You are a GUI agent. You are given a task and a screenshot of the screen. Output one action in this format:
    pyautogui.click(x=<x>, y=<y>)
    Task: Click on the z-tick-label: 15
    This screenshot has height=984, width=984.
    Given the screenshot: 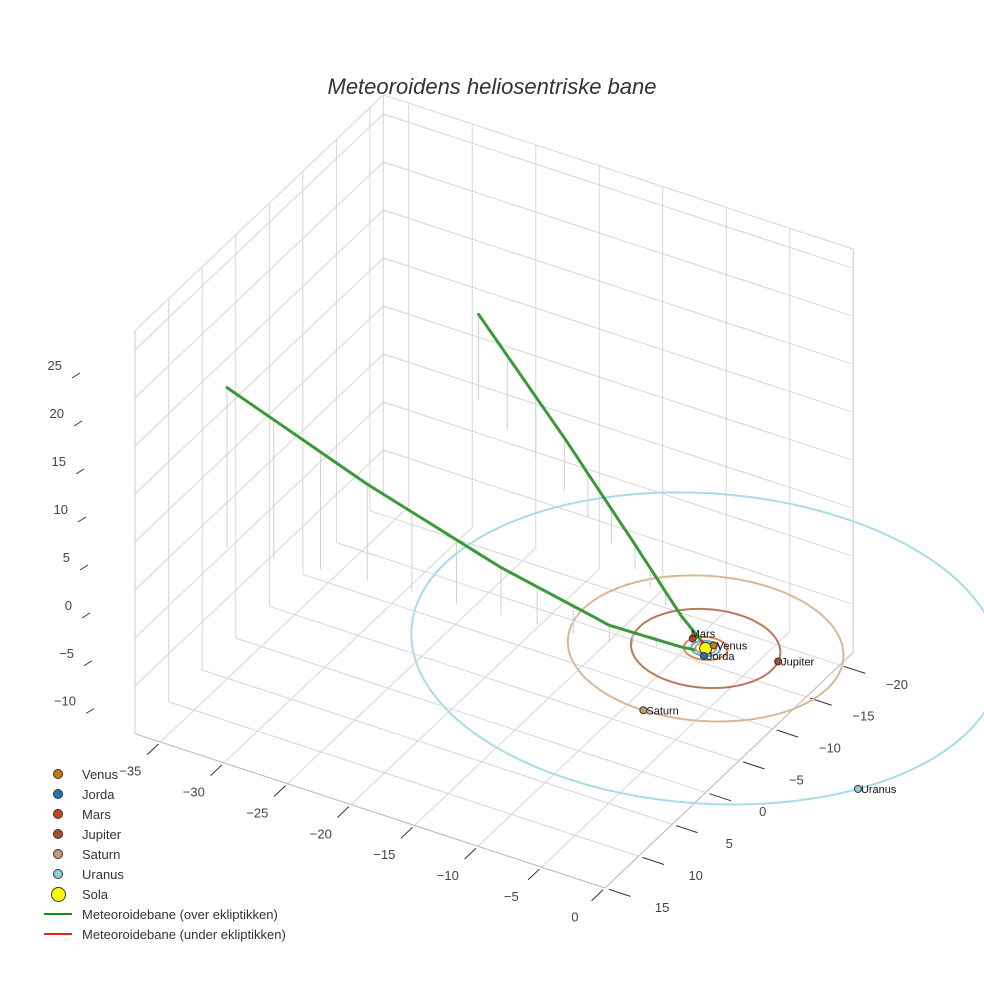 What is the action you would take?
    pyautogui.click(x=59, y=461)
    